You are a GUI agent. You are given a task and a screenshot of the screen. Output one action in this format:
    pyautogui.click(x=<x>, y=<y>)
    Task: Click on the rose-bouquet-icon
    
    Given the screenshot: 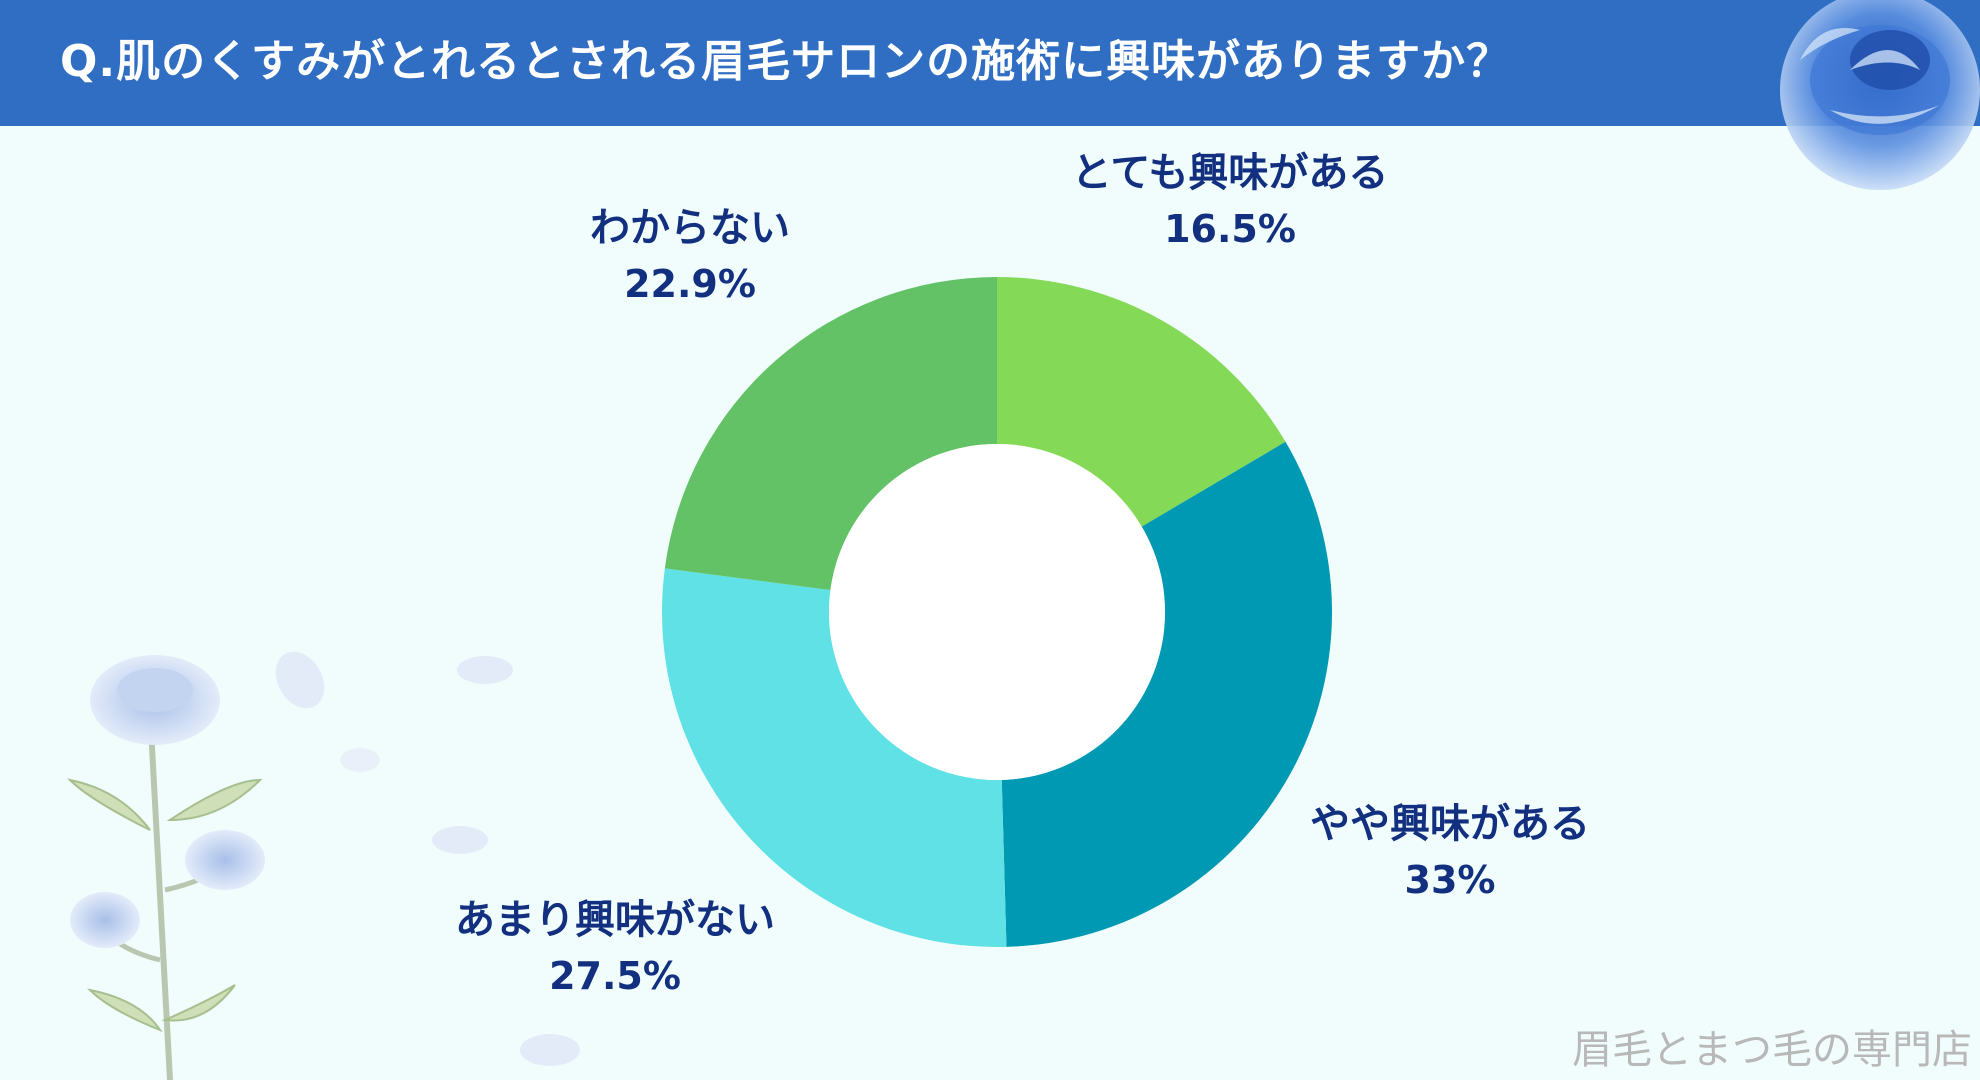 What is the action you would take?
    pyautogui.click(x=323, y=865)
    